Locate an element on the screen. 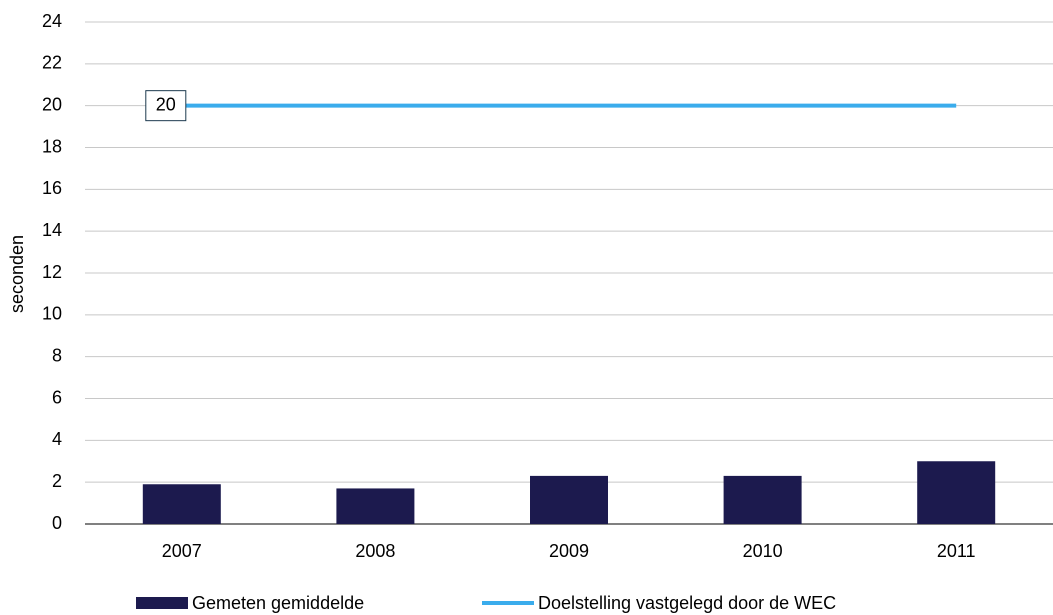  x-tick-label: 2008 is located at coordinates (375, 551).